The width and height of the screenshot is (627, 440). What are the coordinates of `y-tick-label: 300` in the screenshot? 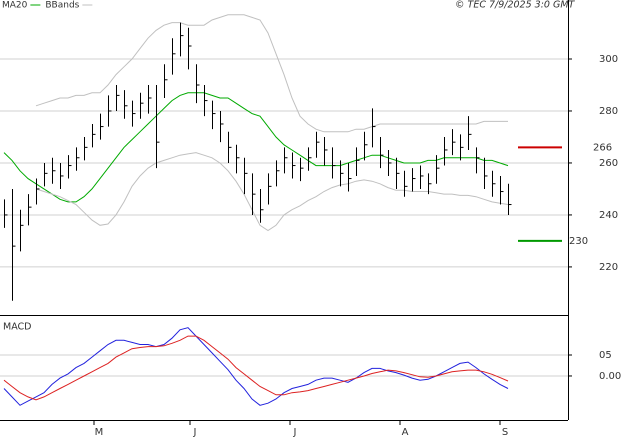 It's located at (608, 59).